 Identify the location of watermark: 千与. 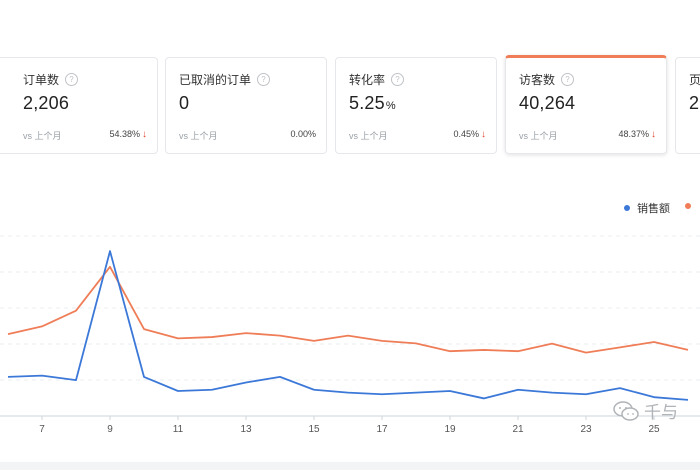
(645, 410).